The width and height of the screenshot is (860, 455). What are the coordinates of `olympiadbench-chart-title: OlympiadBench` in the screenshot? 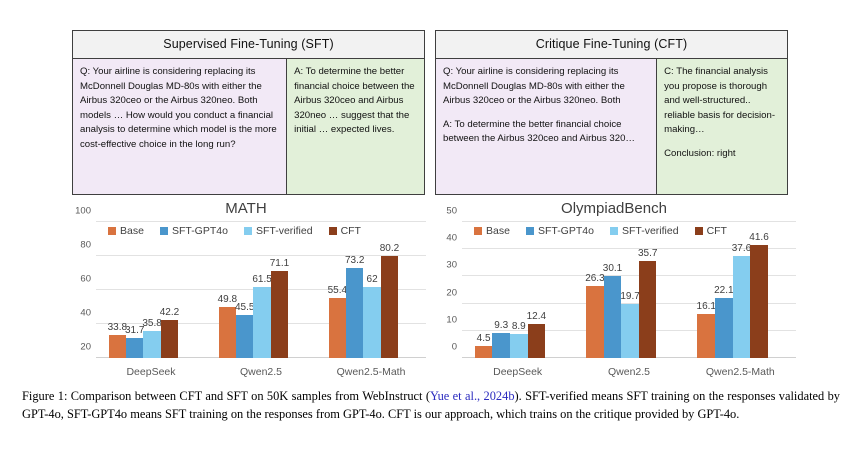 It's located at (614, 208).